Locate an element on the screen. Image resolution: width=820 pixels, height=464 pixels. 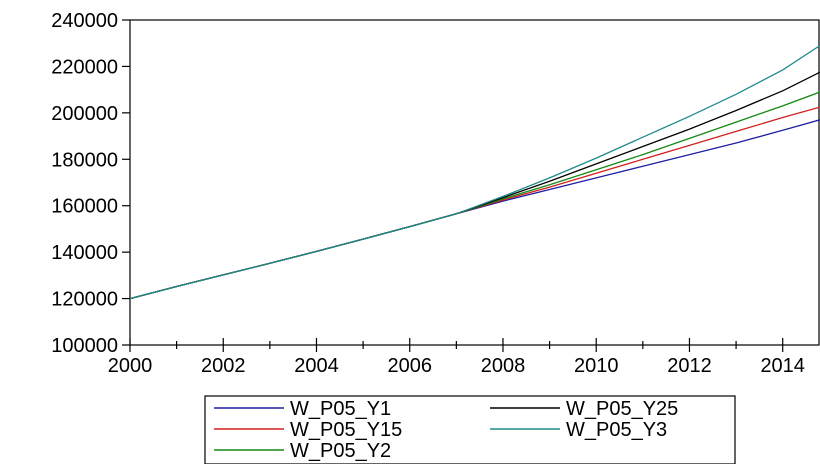
y-tick-label: 240000 is located at coordinates (84, 21).